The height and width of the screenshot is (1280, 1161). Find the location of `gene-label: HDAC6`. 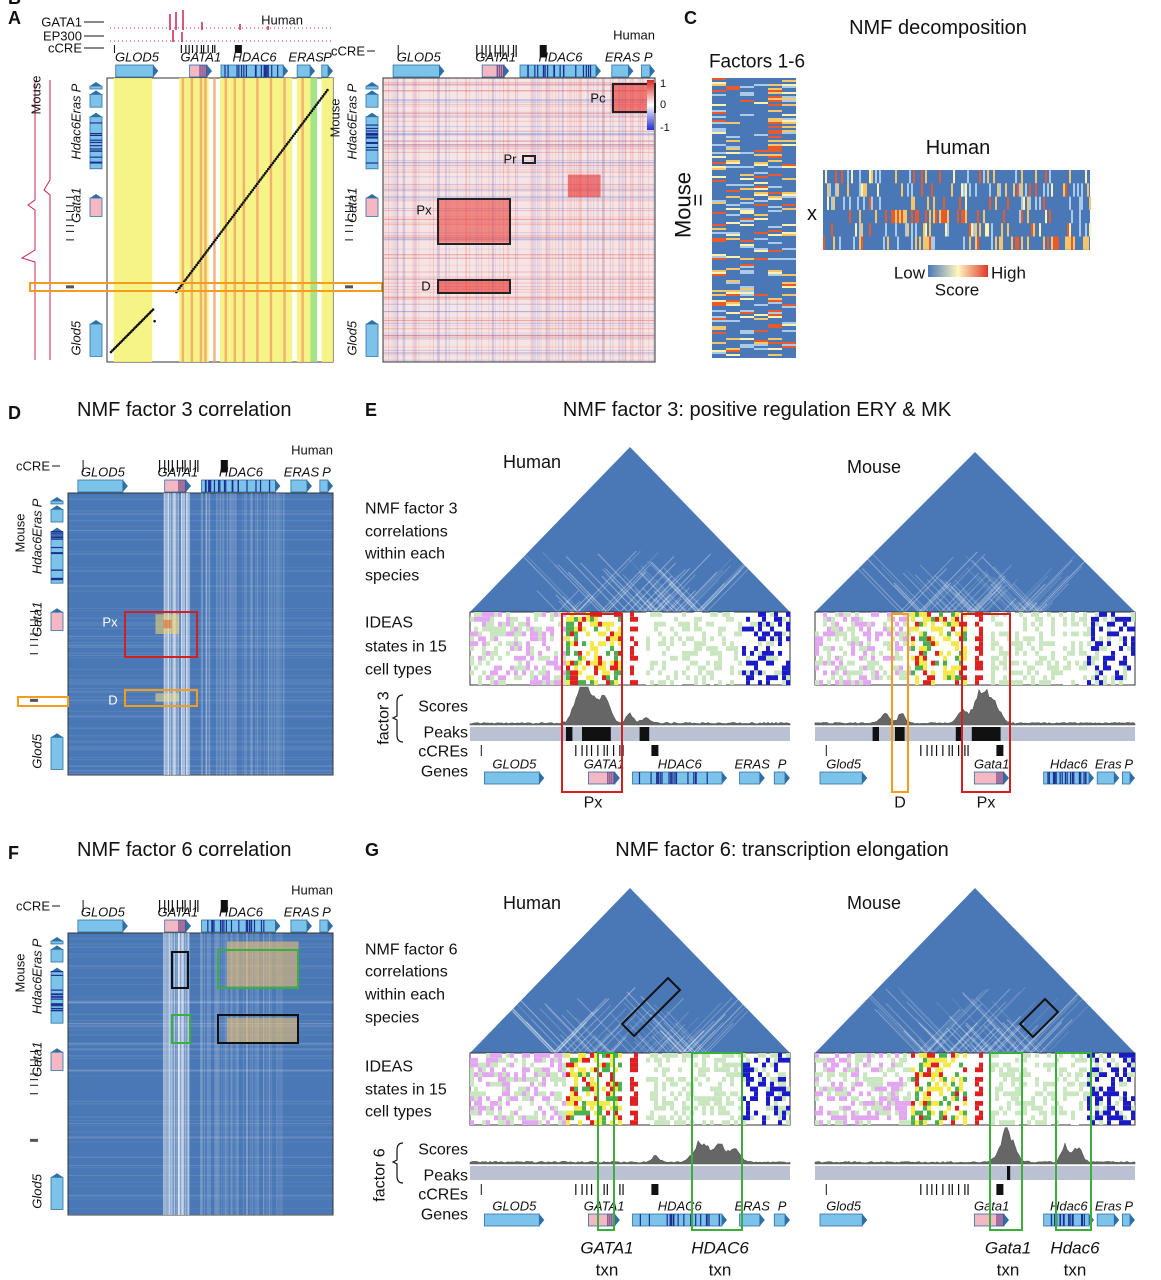

gene-label: HDAC6 is located at coordinates (241, 472).